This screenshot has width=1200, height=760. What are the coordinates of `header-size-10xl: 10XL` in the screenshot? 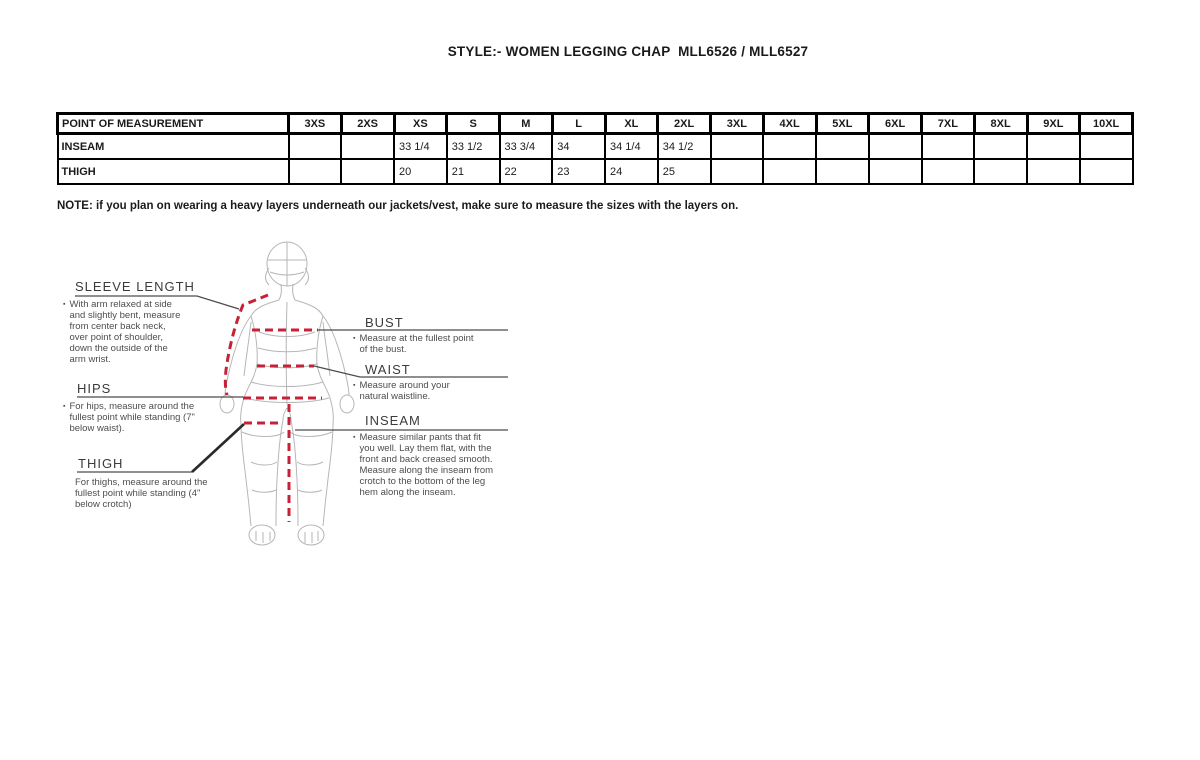 It's located at (1106, 123).